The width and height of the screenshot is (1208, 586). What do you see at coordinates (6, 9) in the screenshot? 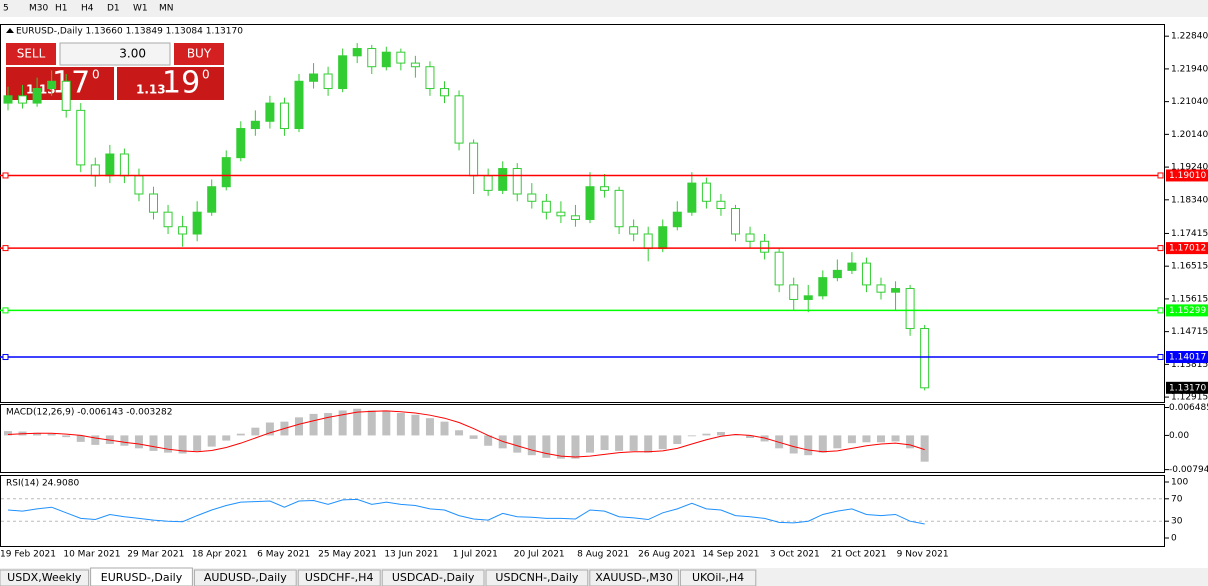
I see `timeframe-button: 5` at bounding box center [6, 9].